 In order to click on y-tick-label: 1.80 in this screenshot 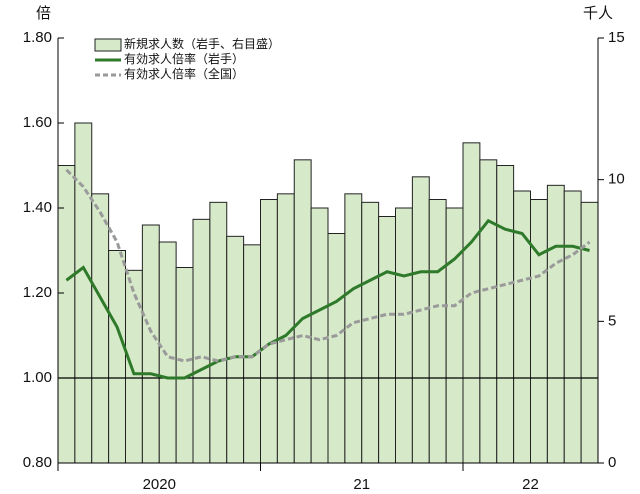, I will do `click(37, 37)`.